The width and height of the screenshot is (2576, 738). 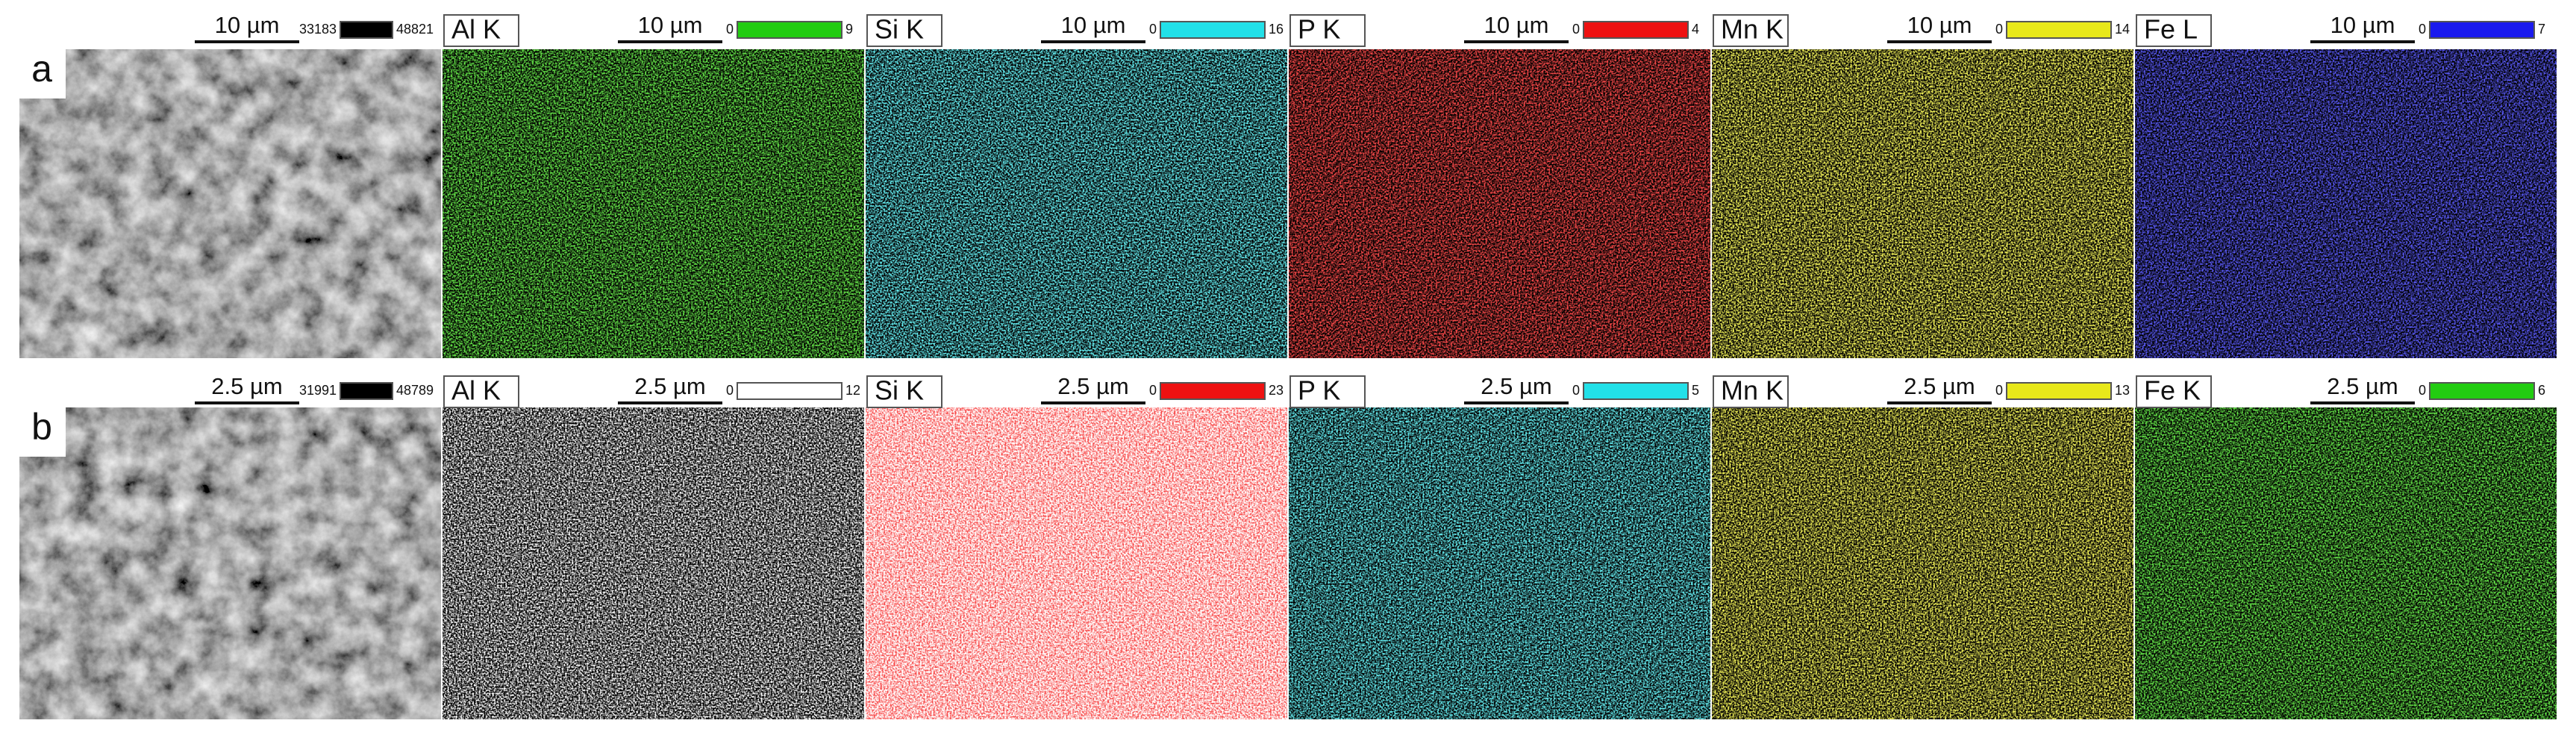 What do you see at coordinates (41, 427) in the screenshot?
I see `row-label: b` at bounding box center [41, 427].